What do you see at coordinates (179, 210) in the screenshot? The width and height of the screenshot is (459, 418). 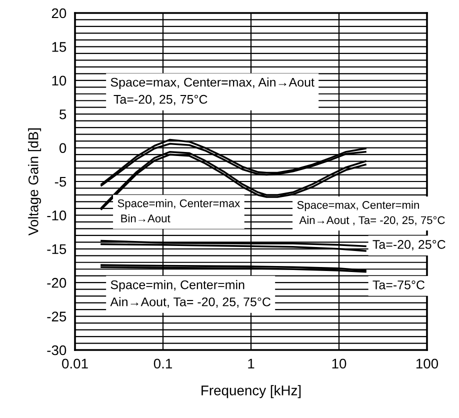 I see `annotation: Space=min, Center=max Bin→Aout` at bounding box center [179, 210].